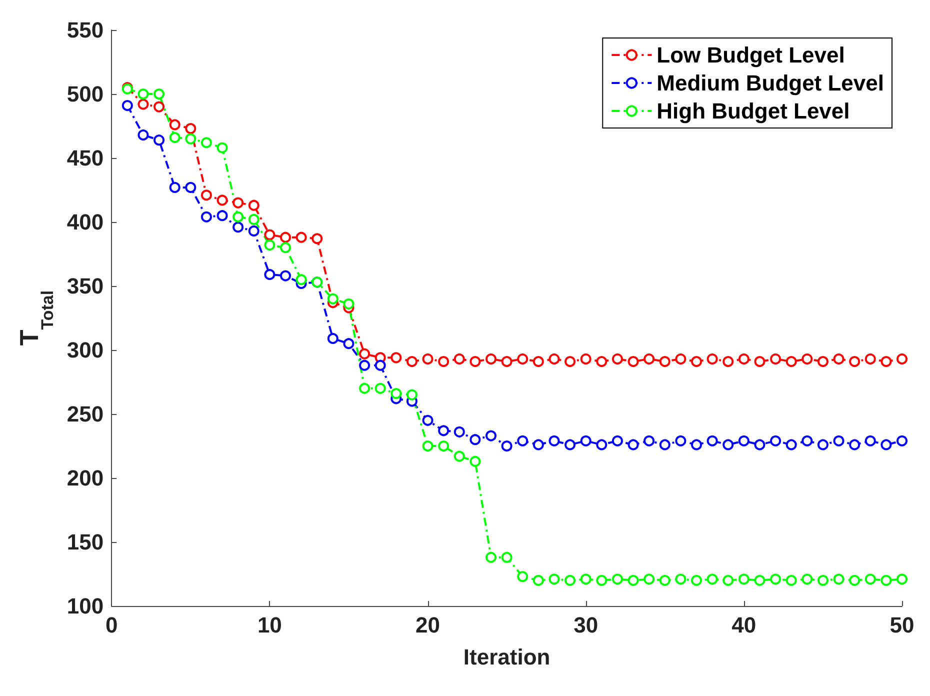  What do you see at coordinates (85, 414) in the screenshot?
I see `y-tick-label: 250` at bounding box center [85, 414].